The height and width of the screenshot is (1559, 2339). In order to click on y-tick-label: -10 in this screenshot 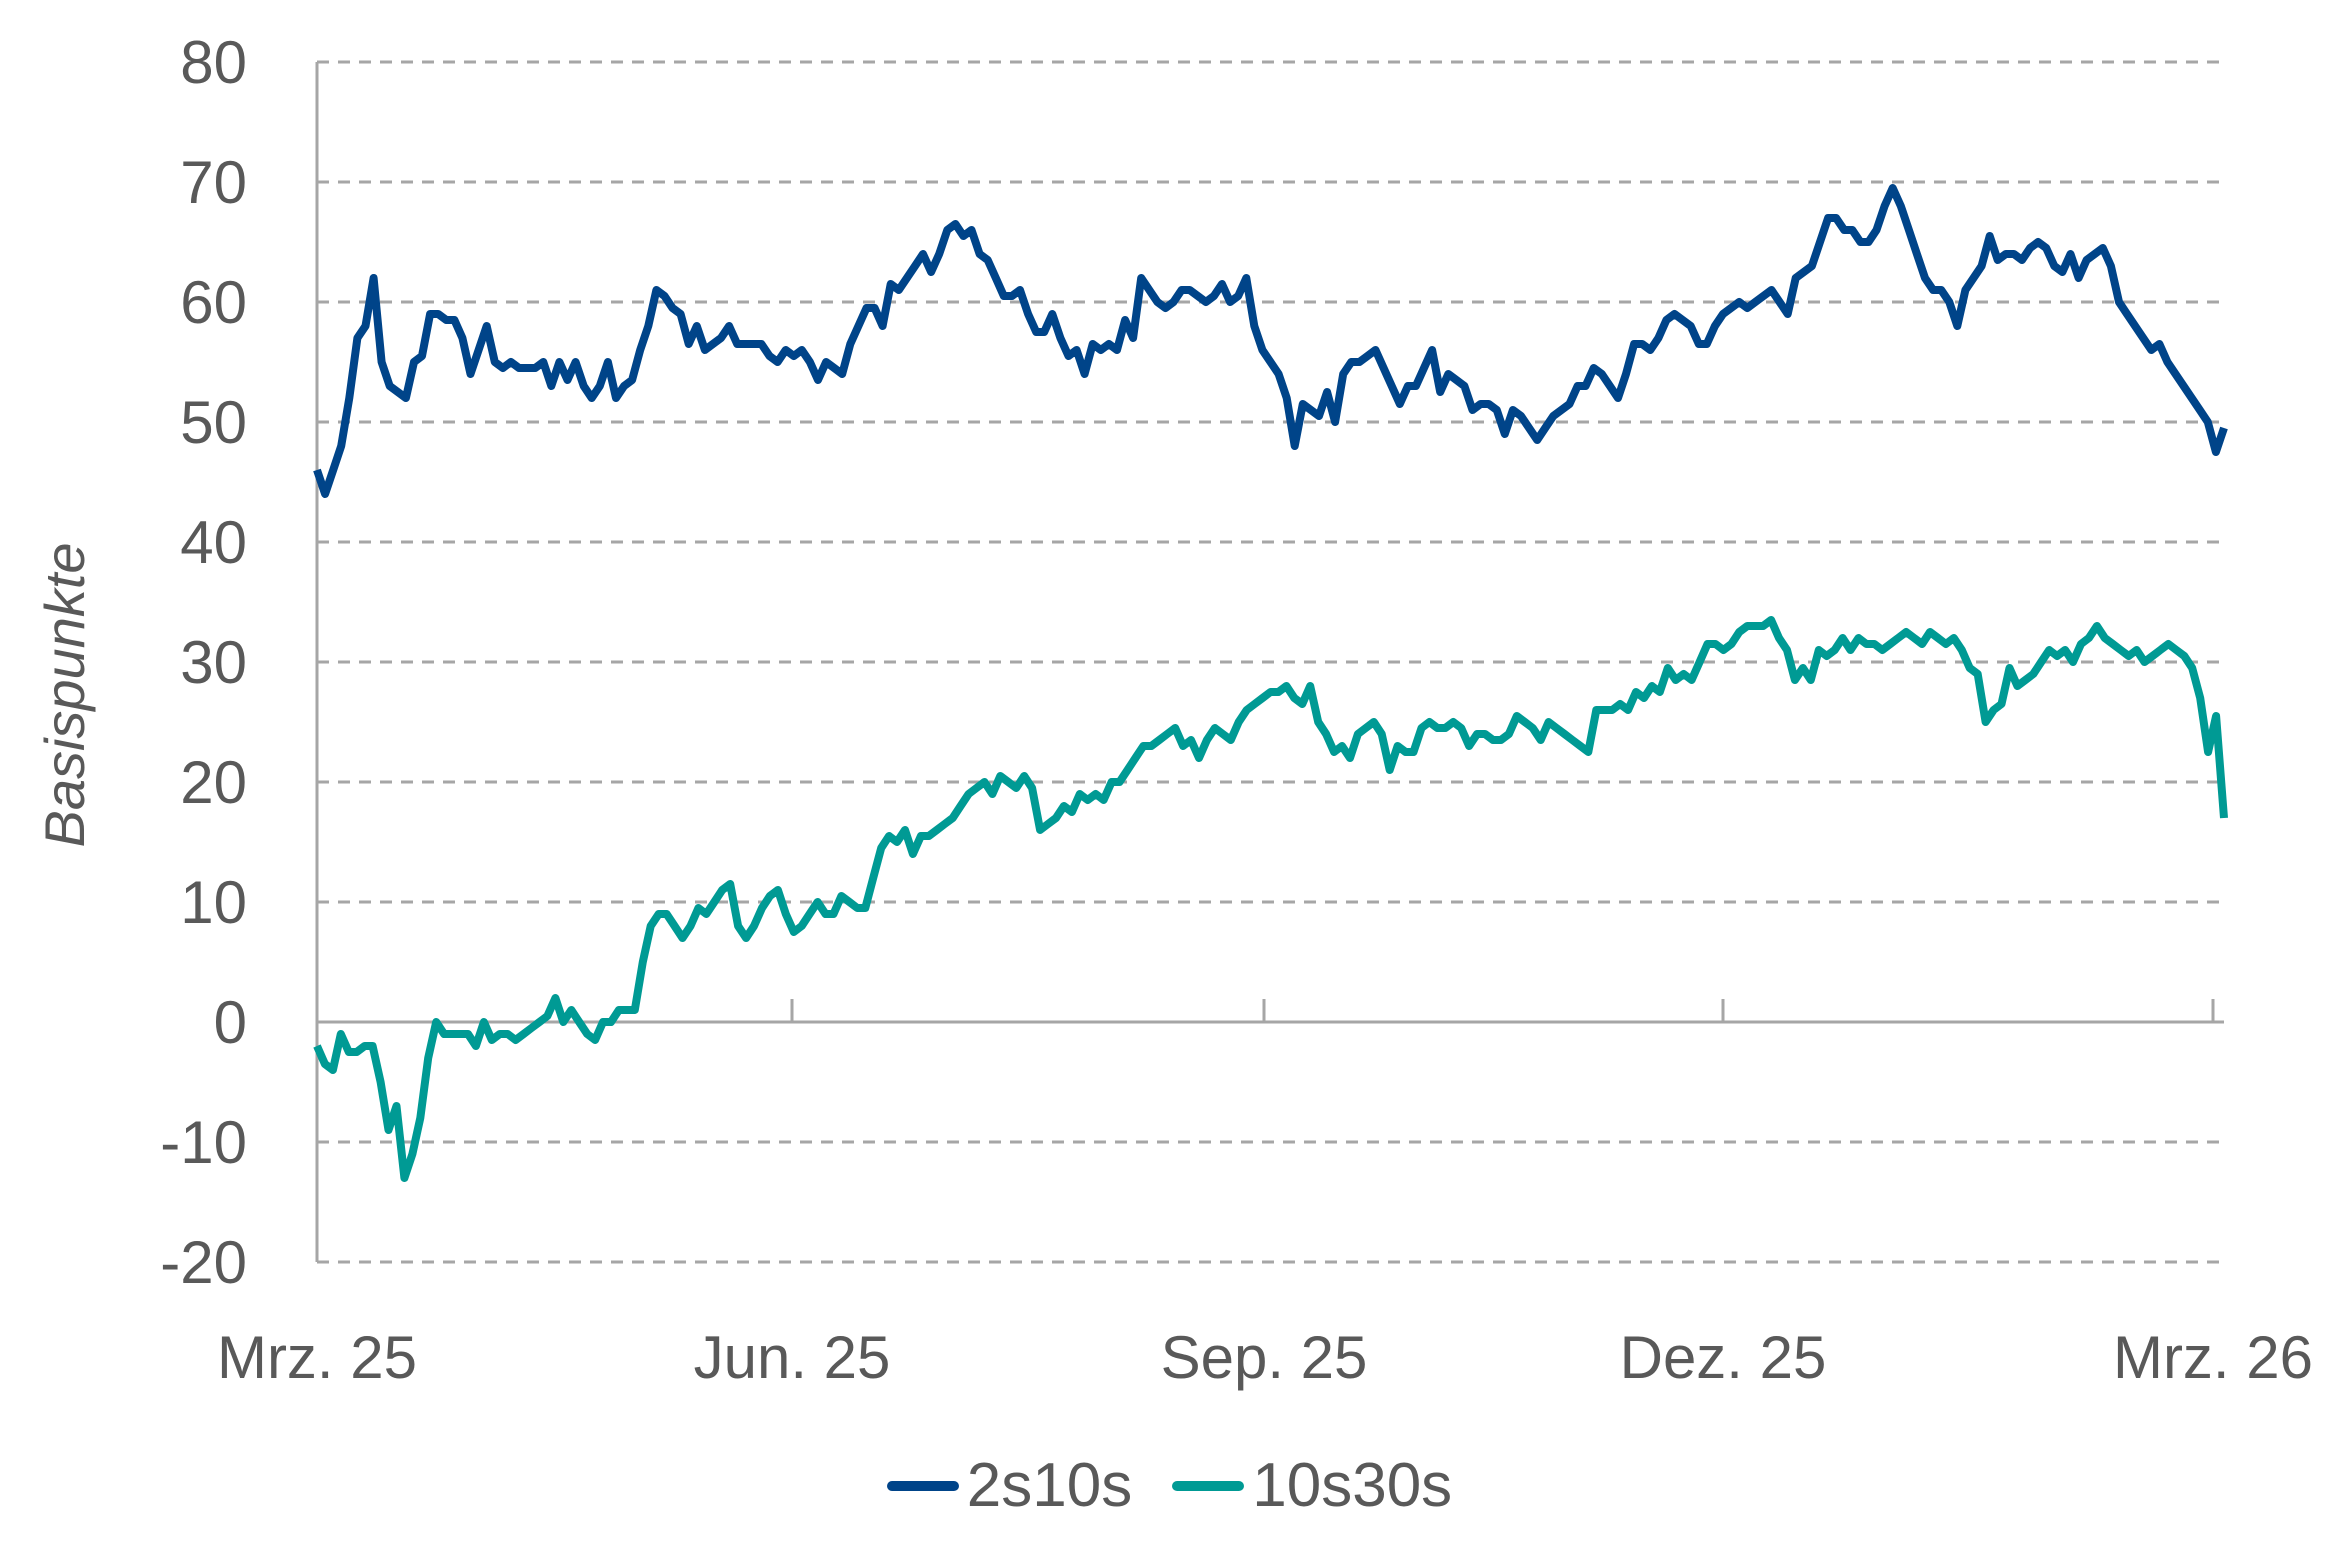, I will do `click(203, 1142)`.